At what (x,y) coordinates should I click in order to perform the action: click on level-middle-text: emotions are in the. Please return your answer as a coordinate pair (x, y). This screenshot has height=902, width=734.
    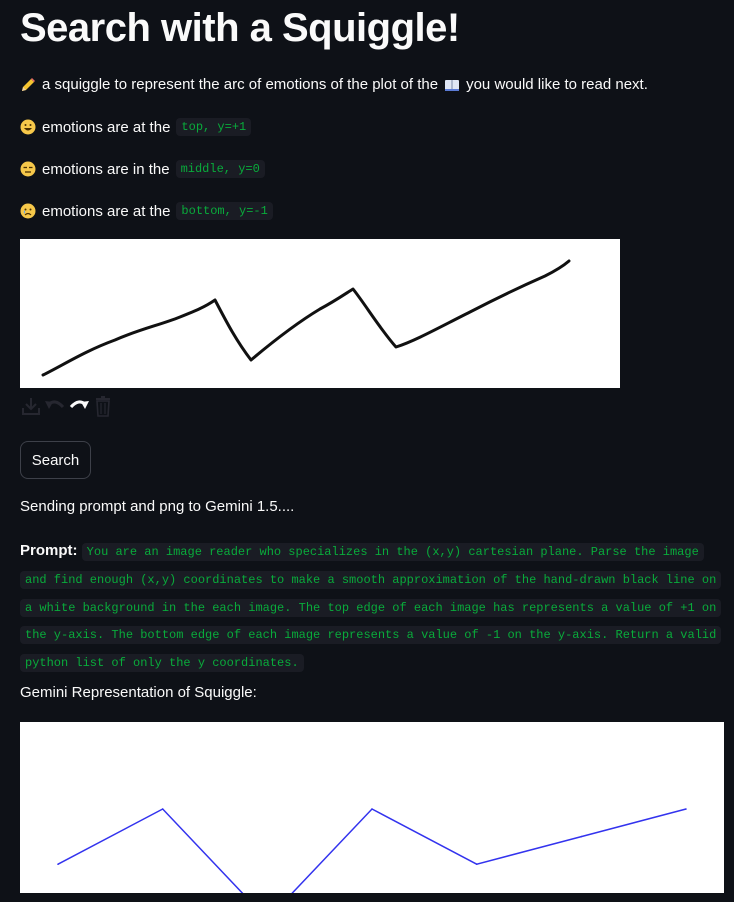
    Looking at the image, I should click on (106, 169).